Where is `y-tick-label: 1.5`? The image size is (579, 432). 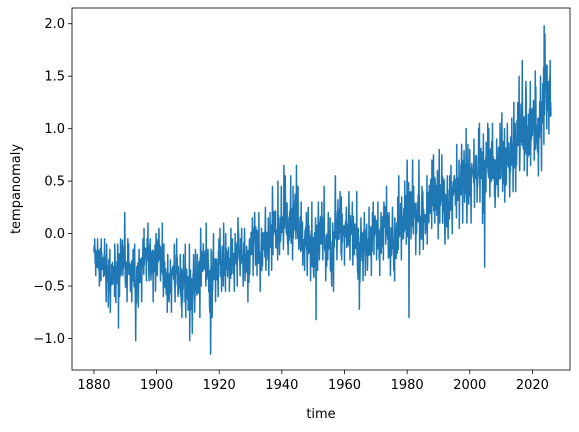 y-tick-label: 1.5 is located at coordinates (54, 77).